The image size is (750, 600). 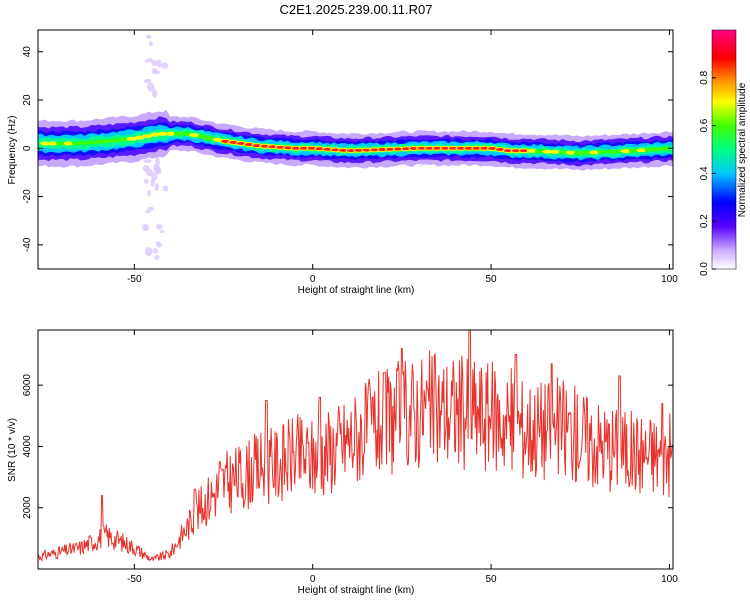 I want to click on snr-x-label: Height of straight line (km), so click(x=356, y=590).